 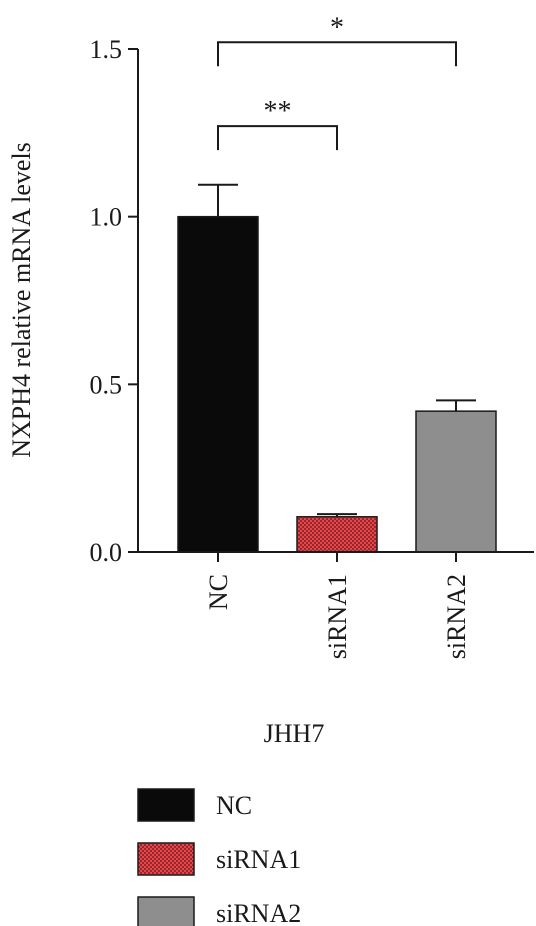 I want to click on legend-label: NC, so click(x=234, y=805).